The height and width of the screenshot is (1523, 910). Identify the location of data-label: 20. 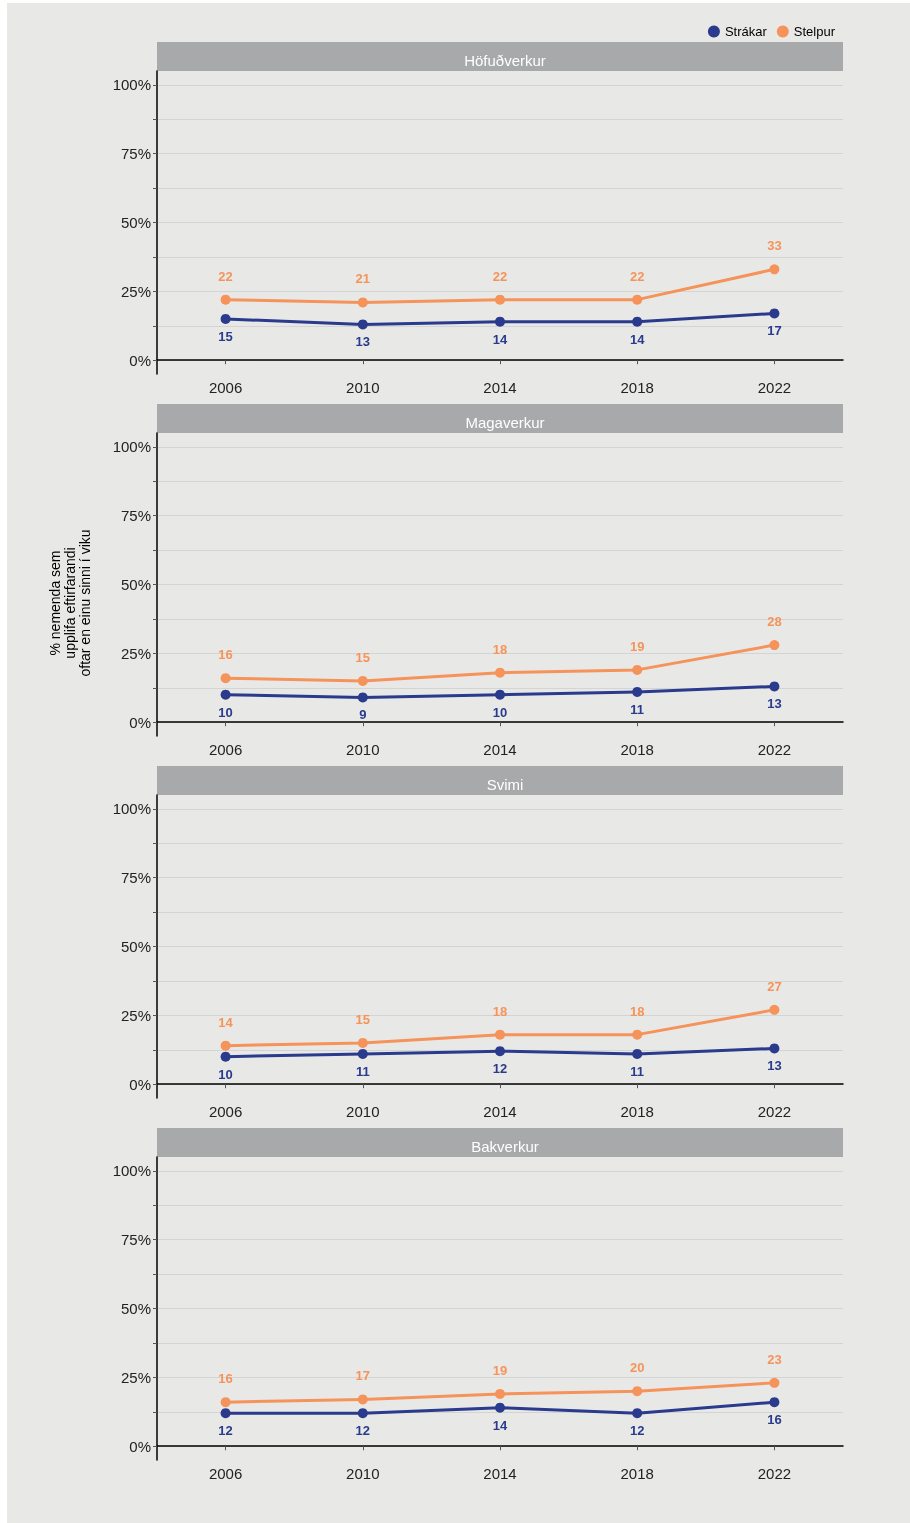
(637, 1368).